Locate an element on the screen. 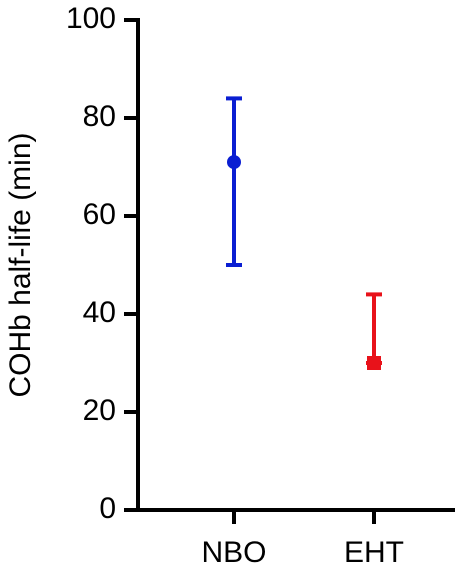  x-tick-label: NBO is located at coordinates (233, 552).